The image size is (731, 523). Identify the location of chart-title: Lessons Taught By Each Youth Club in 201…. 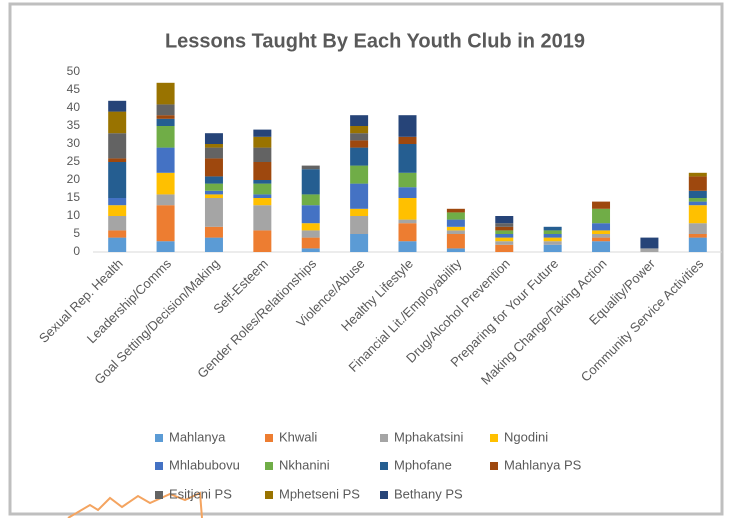
(375, 41).